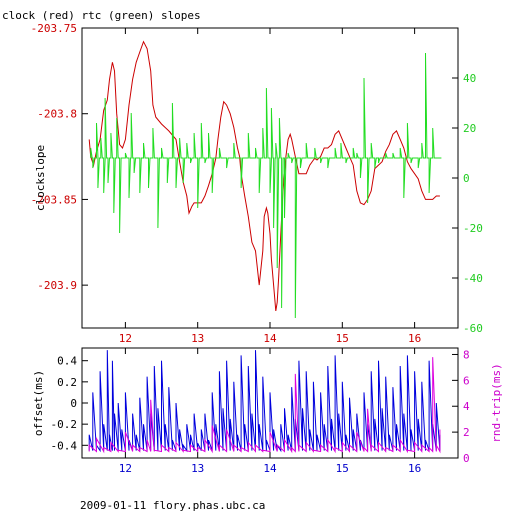 The height and width of the screenshot is (512, 512). I want to click on bottom-x-tick-label: 12, so click(125, 468).